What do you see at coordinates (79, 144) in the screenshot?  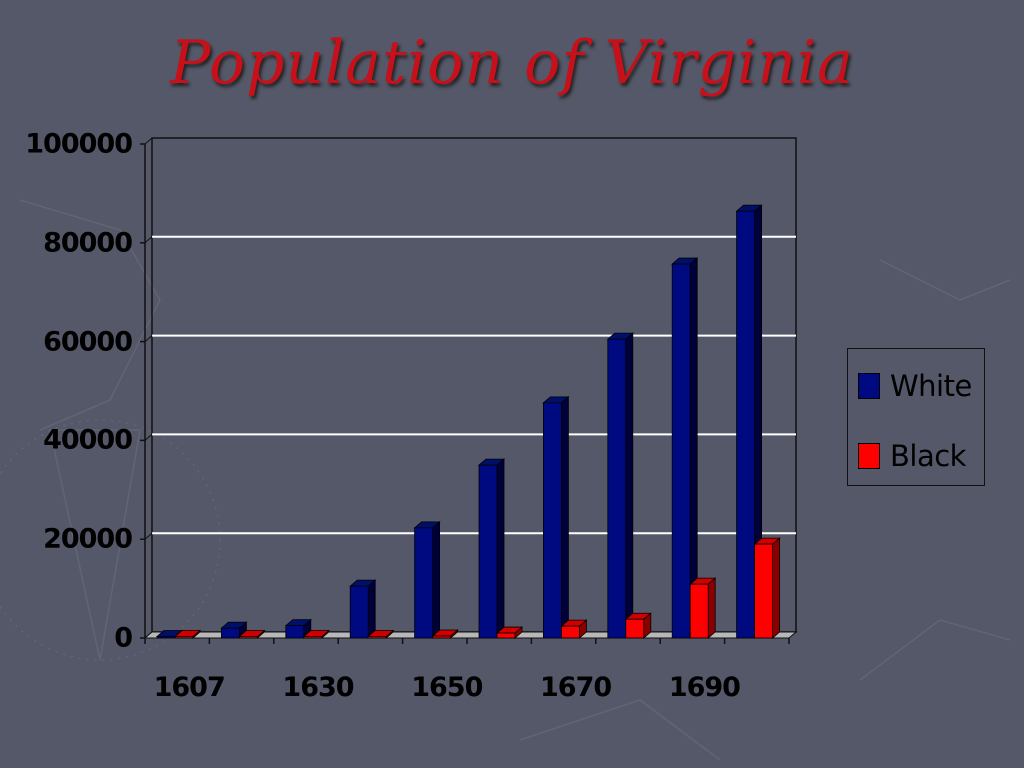 I see `y-tick-label: 100000` at bounding box center [79, 144].